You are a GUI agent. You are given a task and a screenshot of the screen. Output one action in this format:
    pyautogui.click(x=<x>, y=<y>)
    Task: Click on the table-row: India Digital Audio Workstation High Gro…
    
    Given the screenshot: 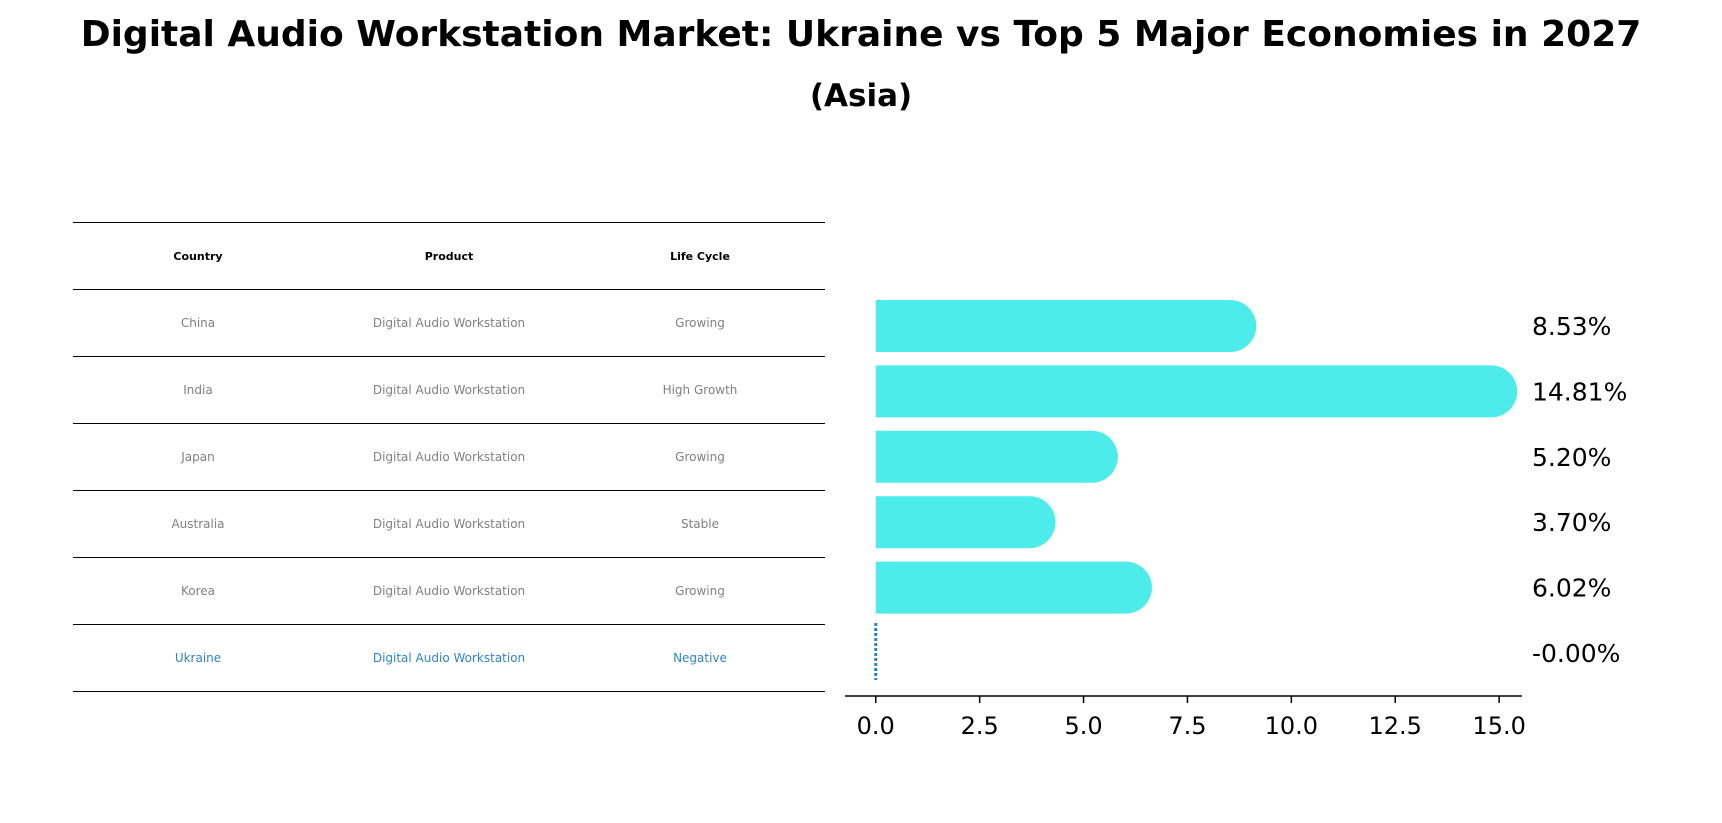 What is the action you would take?
    pyautogui.click(x=449, y=390)
    